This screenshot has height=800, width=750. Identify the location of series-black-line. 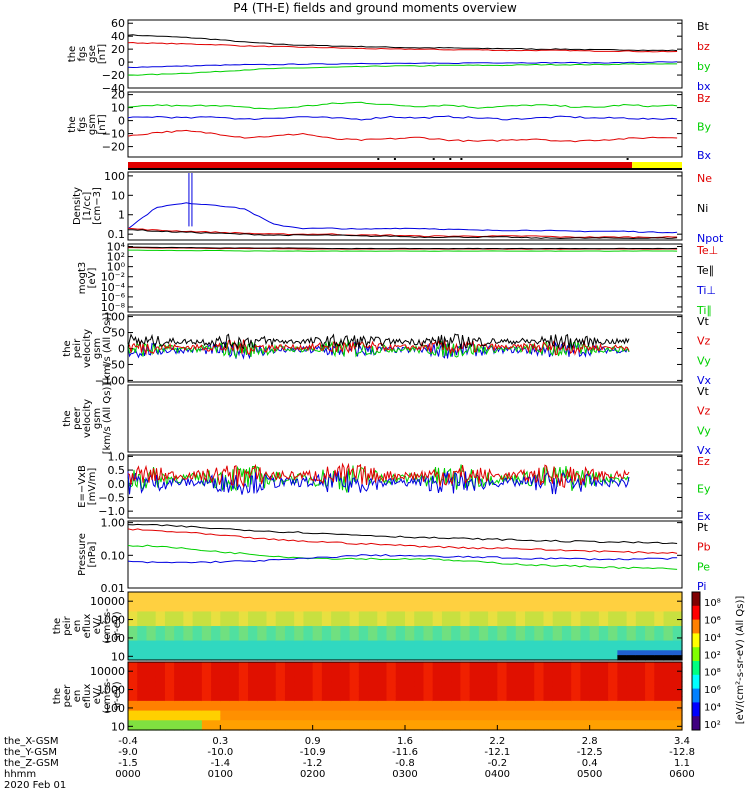
(378, 341).